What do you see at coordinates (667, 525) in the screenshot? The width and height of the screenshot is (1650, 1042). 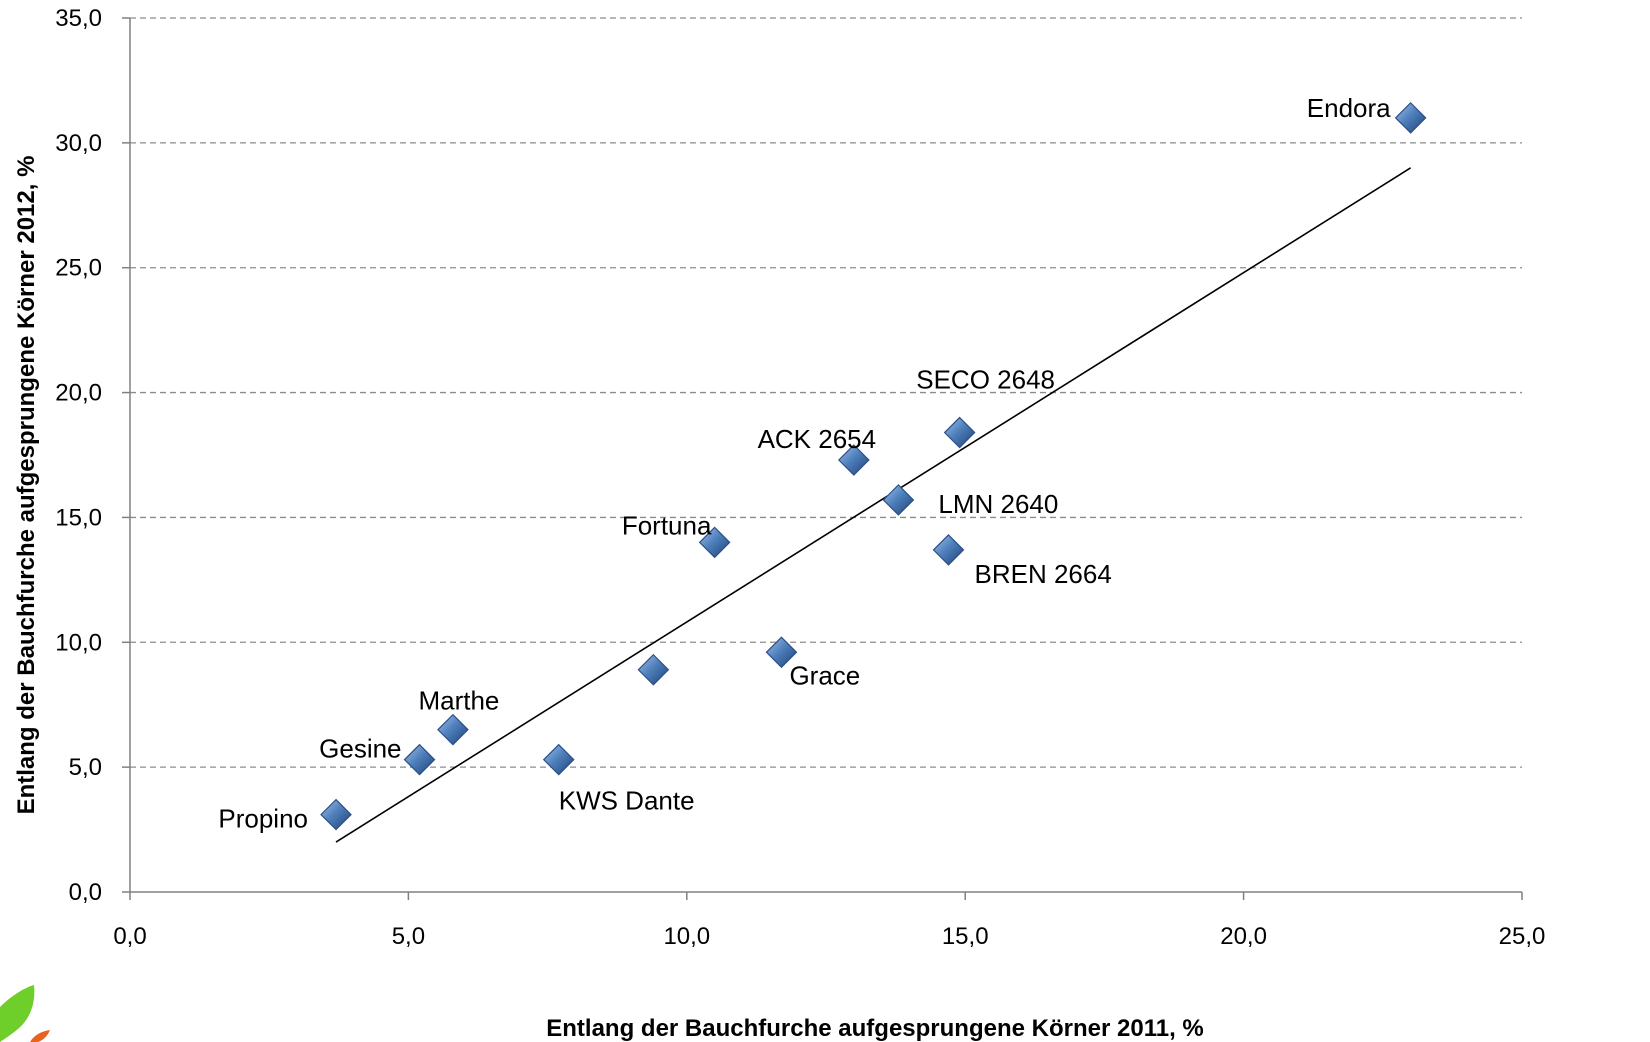 I see `data-label: Fortuna` at bounding box center [667, 525].